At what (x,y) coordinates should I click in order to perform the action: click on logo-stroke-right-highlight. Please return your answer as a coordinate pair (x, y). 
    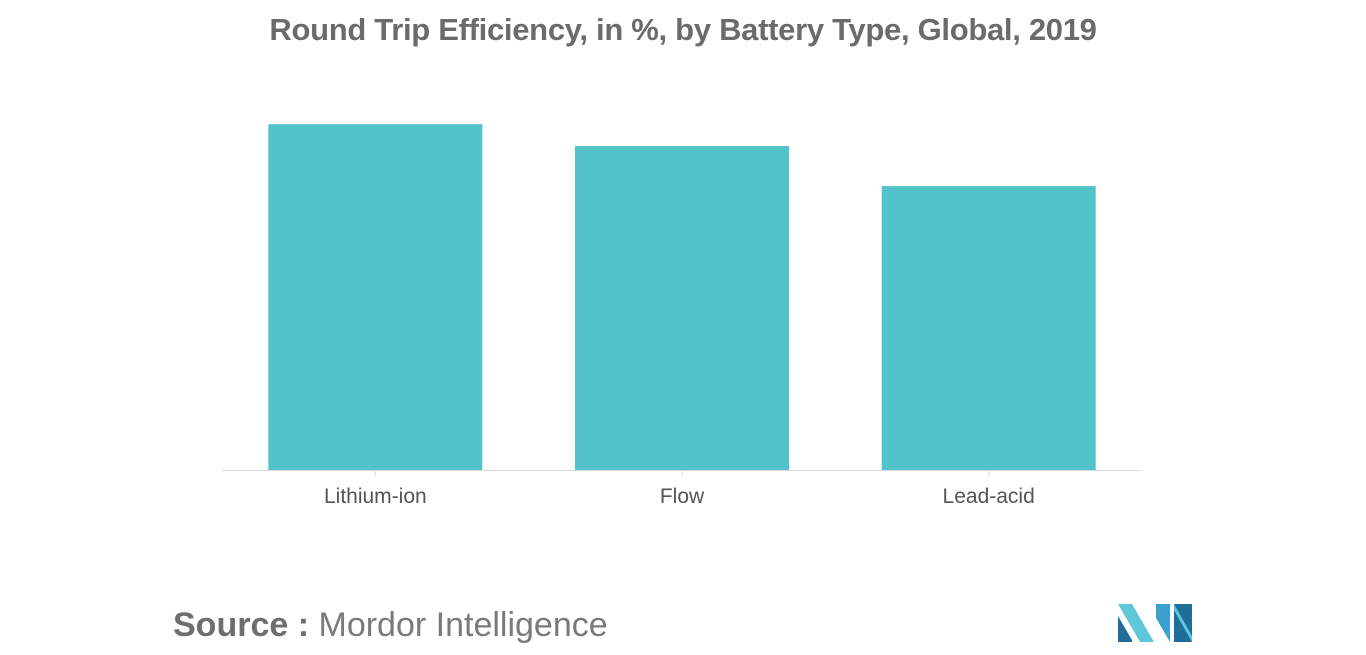
    Looking at the image, I should click on (1183, 623).